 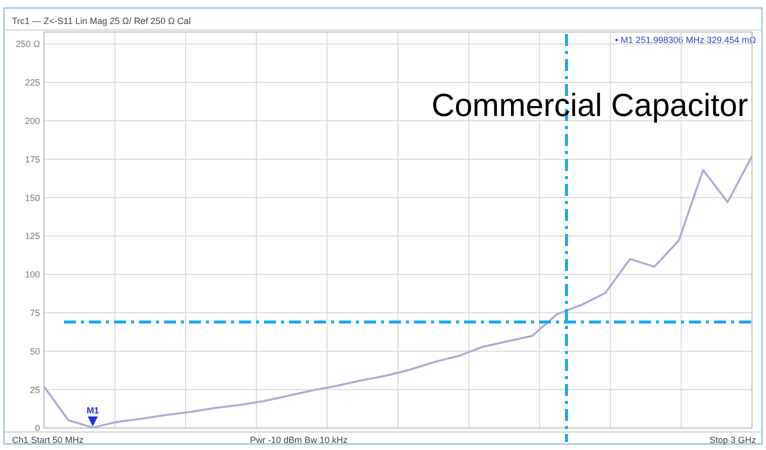 I want to click on y-tick-label: 100, so click(x=32, y=275).